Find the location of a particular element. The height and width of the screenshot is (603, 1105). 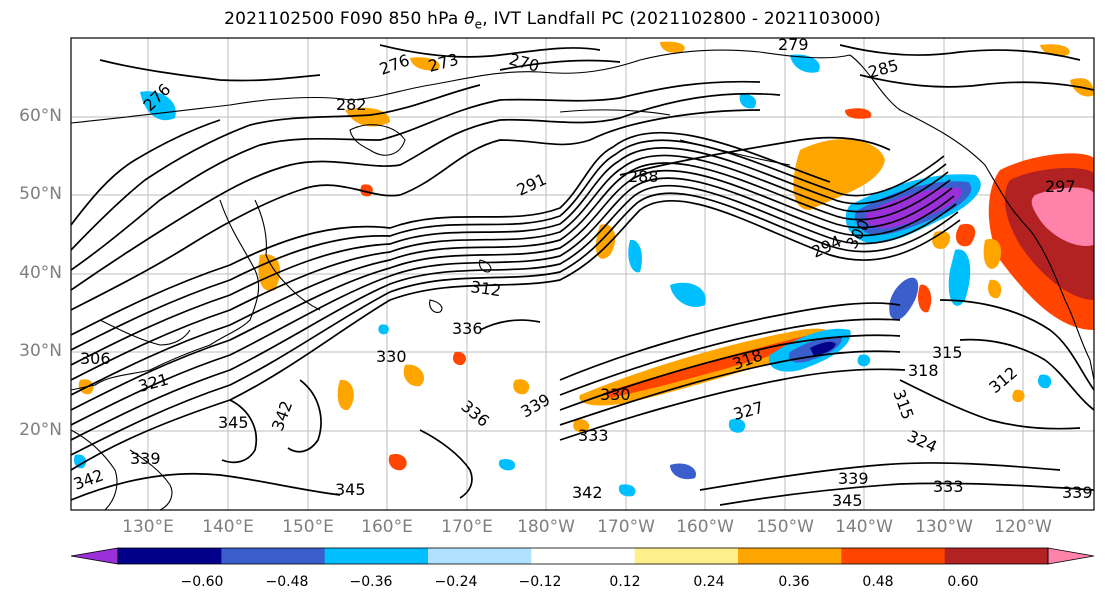

colorbar-extend-max is located at coordinates (1071, 556).